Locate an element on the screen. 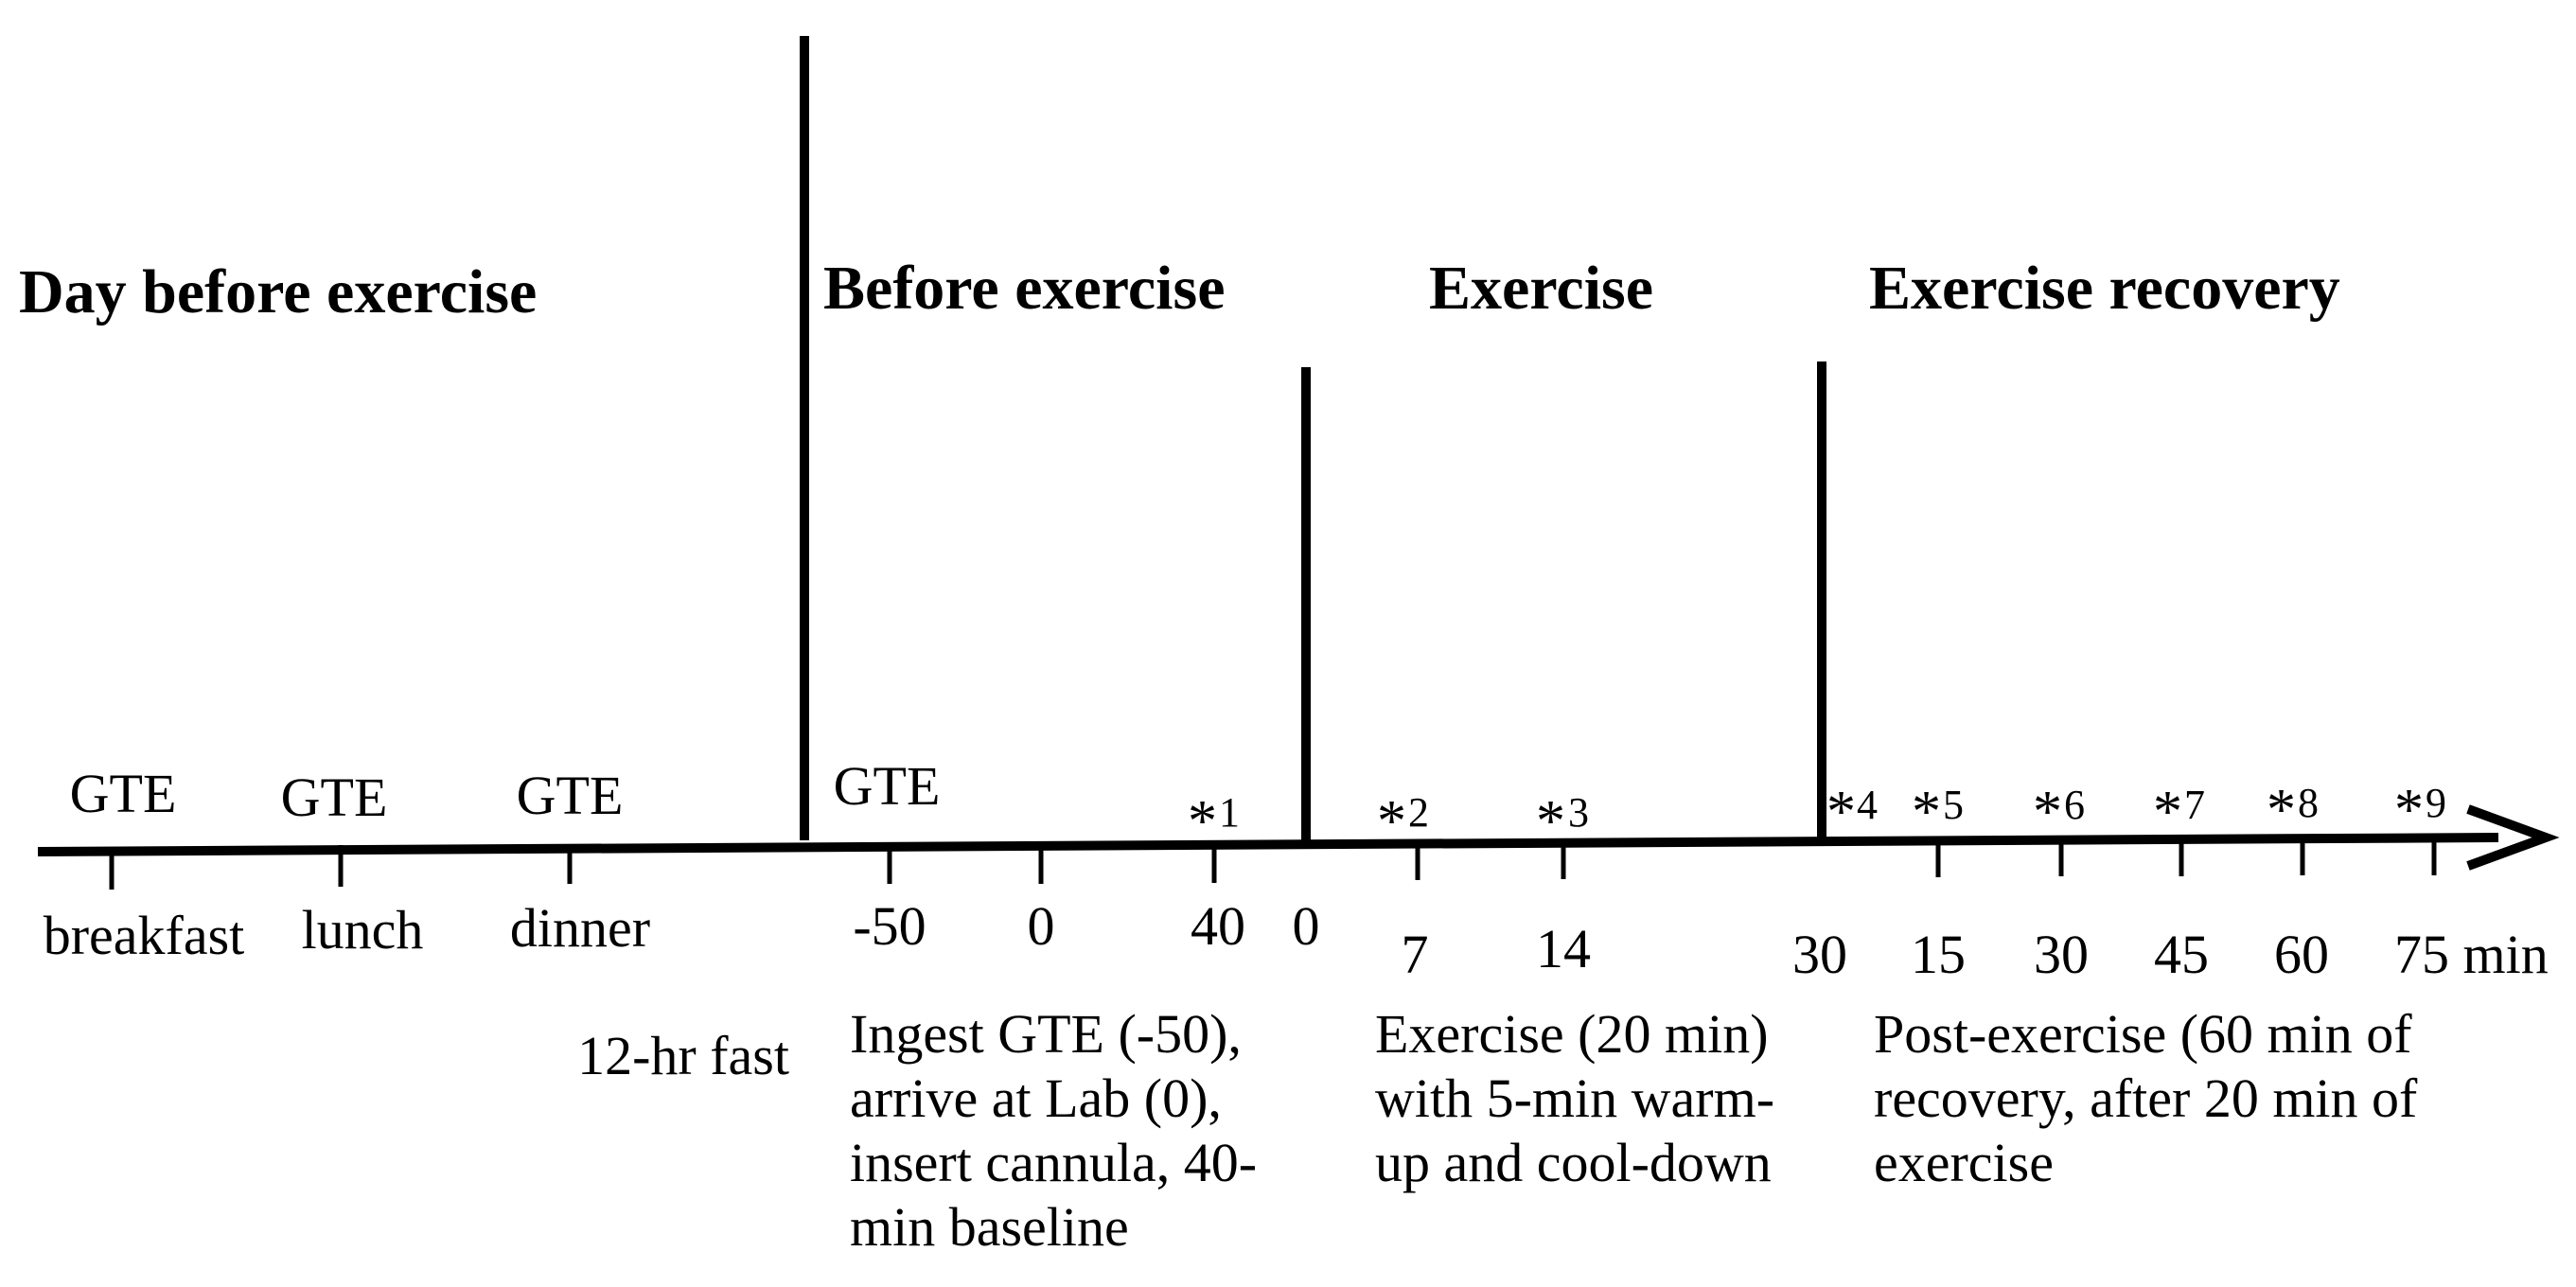 This screenshot has width=2576, height=1287. sample-marker-2: * 2 is located at coordinates (1403, 821).